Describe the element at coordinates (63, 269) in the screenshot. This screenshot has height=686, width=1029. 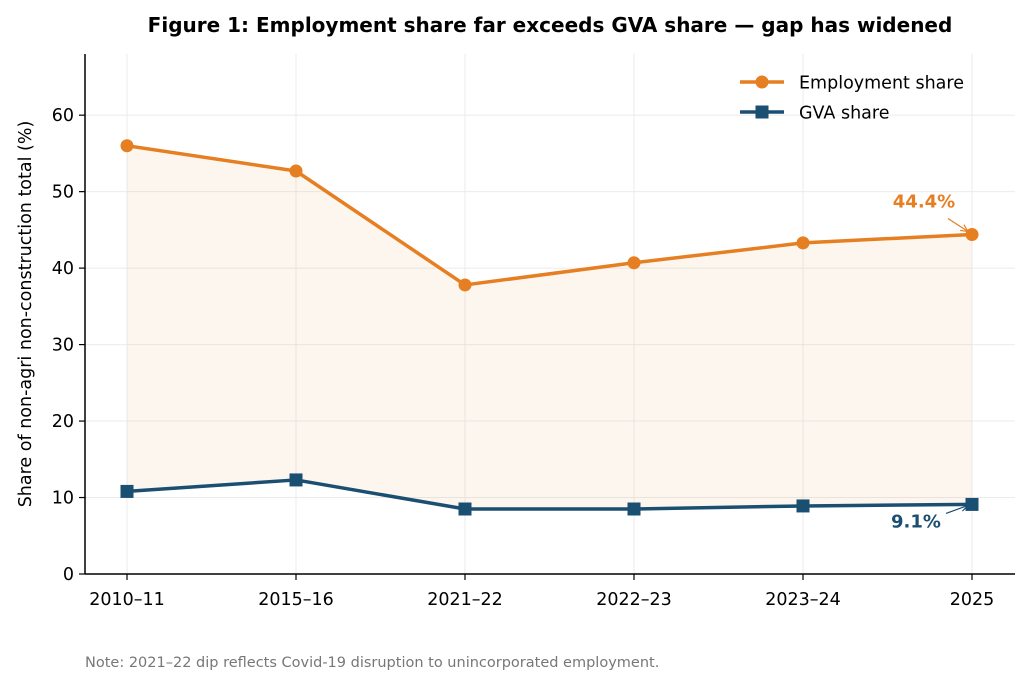
I see `y-tick-label: 40` at that location.